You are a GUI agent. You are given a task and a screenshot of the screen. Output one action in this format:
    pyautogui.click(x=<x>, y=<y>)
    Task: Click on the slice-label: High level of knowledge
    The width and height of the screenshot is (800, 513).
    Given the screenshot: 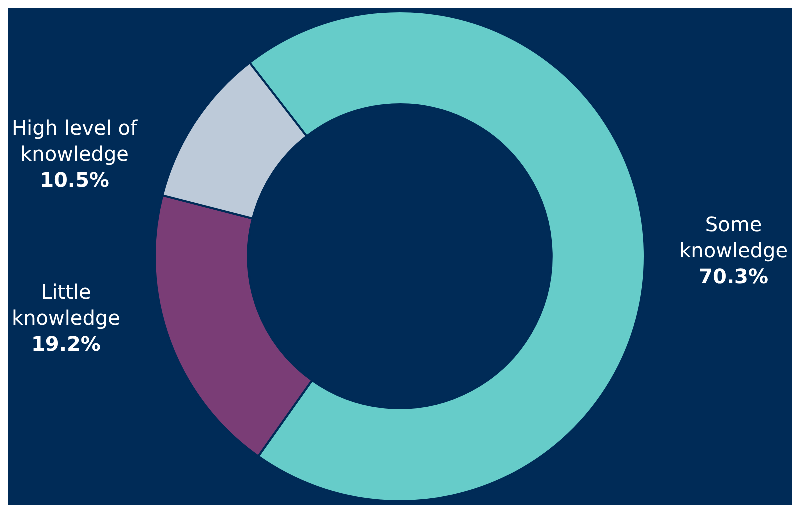 What is the action you would take?
    pyautogui.click(x=75, y=141)
    